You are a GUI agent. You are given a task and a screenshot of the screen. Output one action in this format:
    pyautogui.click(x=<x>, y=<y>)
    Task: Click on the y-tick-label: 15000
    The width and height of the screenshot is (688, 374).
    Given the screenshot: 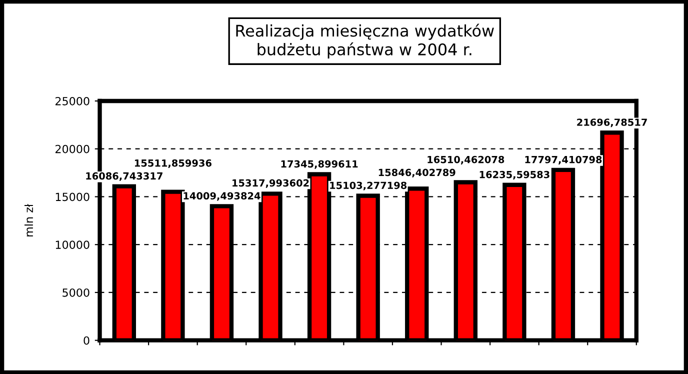 What is the action you would take?
    pyautogui.click(x=73, y=197)
    